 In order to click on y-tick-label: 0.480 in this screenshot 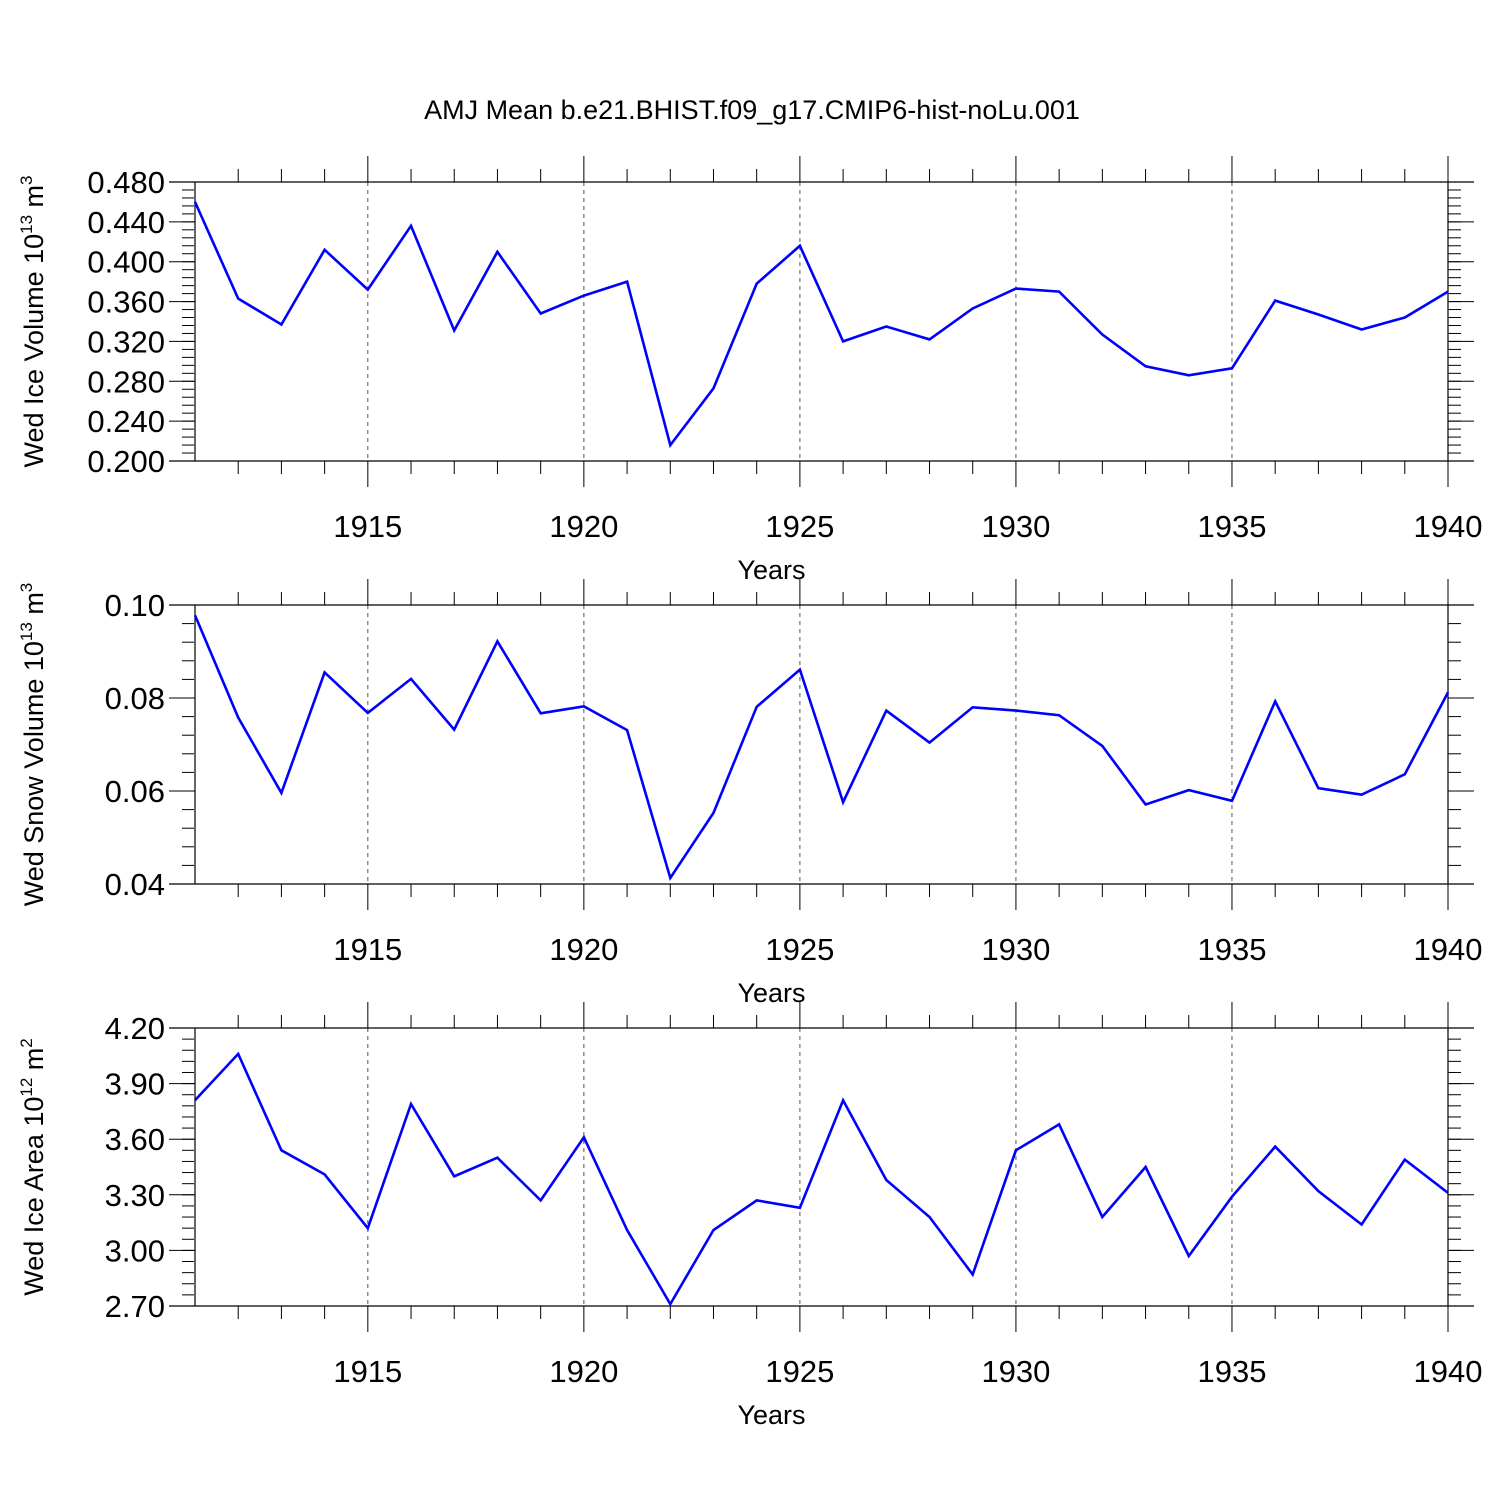, I will do `click(126, 182)`.